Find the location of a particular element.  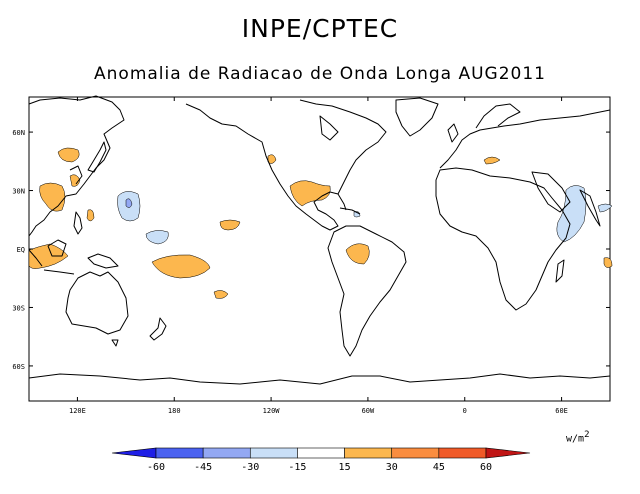

coast-arabia is located at coordinates (551, 192).